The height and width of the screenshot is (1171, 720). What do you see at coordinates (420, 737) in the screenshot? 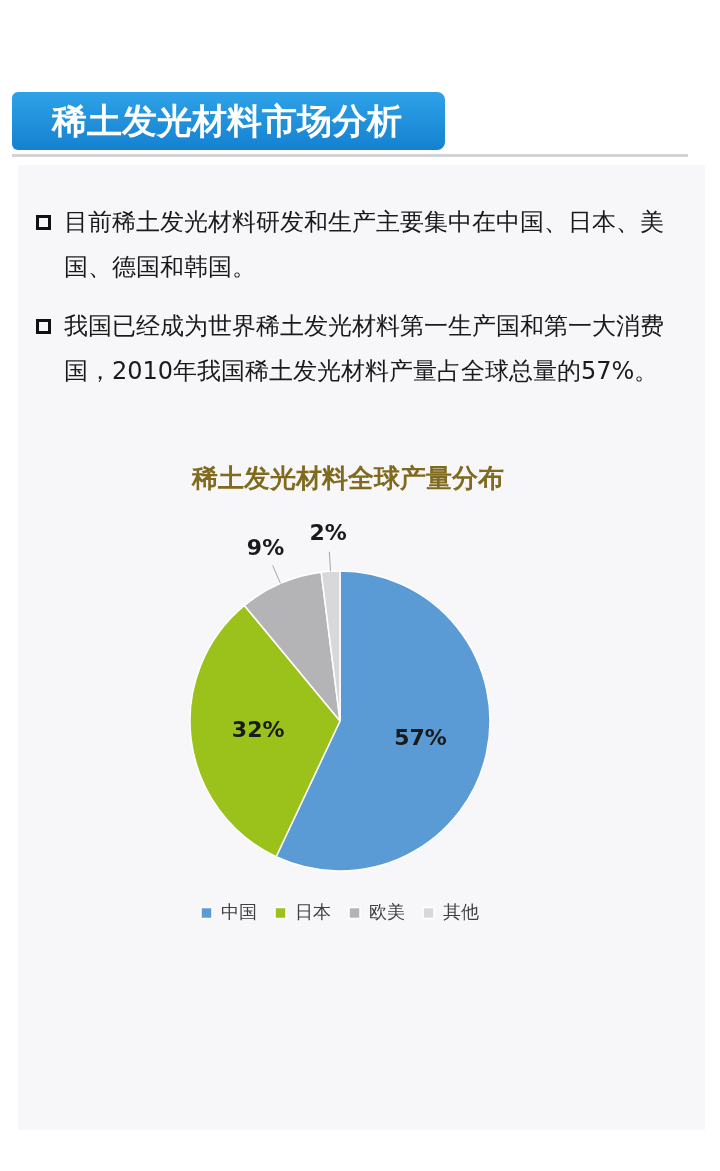
I see `data-label: 57%` at bounding box center [420, 737].